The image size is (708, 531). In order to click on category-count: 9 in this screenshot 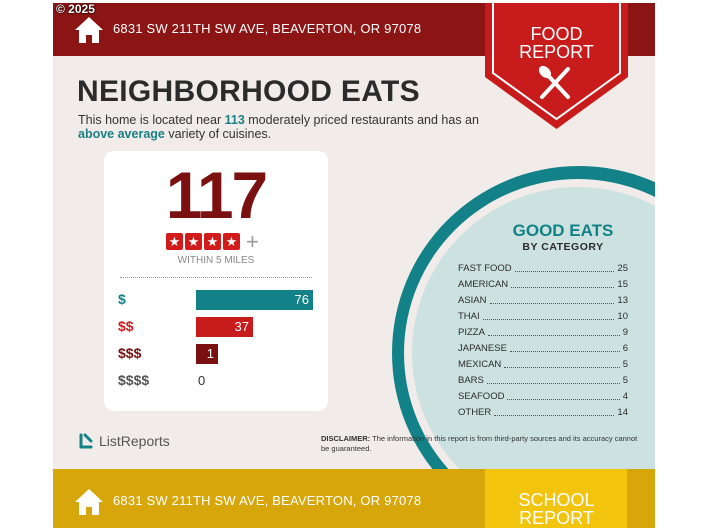, I will do `click(625, 332)`.